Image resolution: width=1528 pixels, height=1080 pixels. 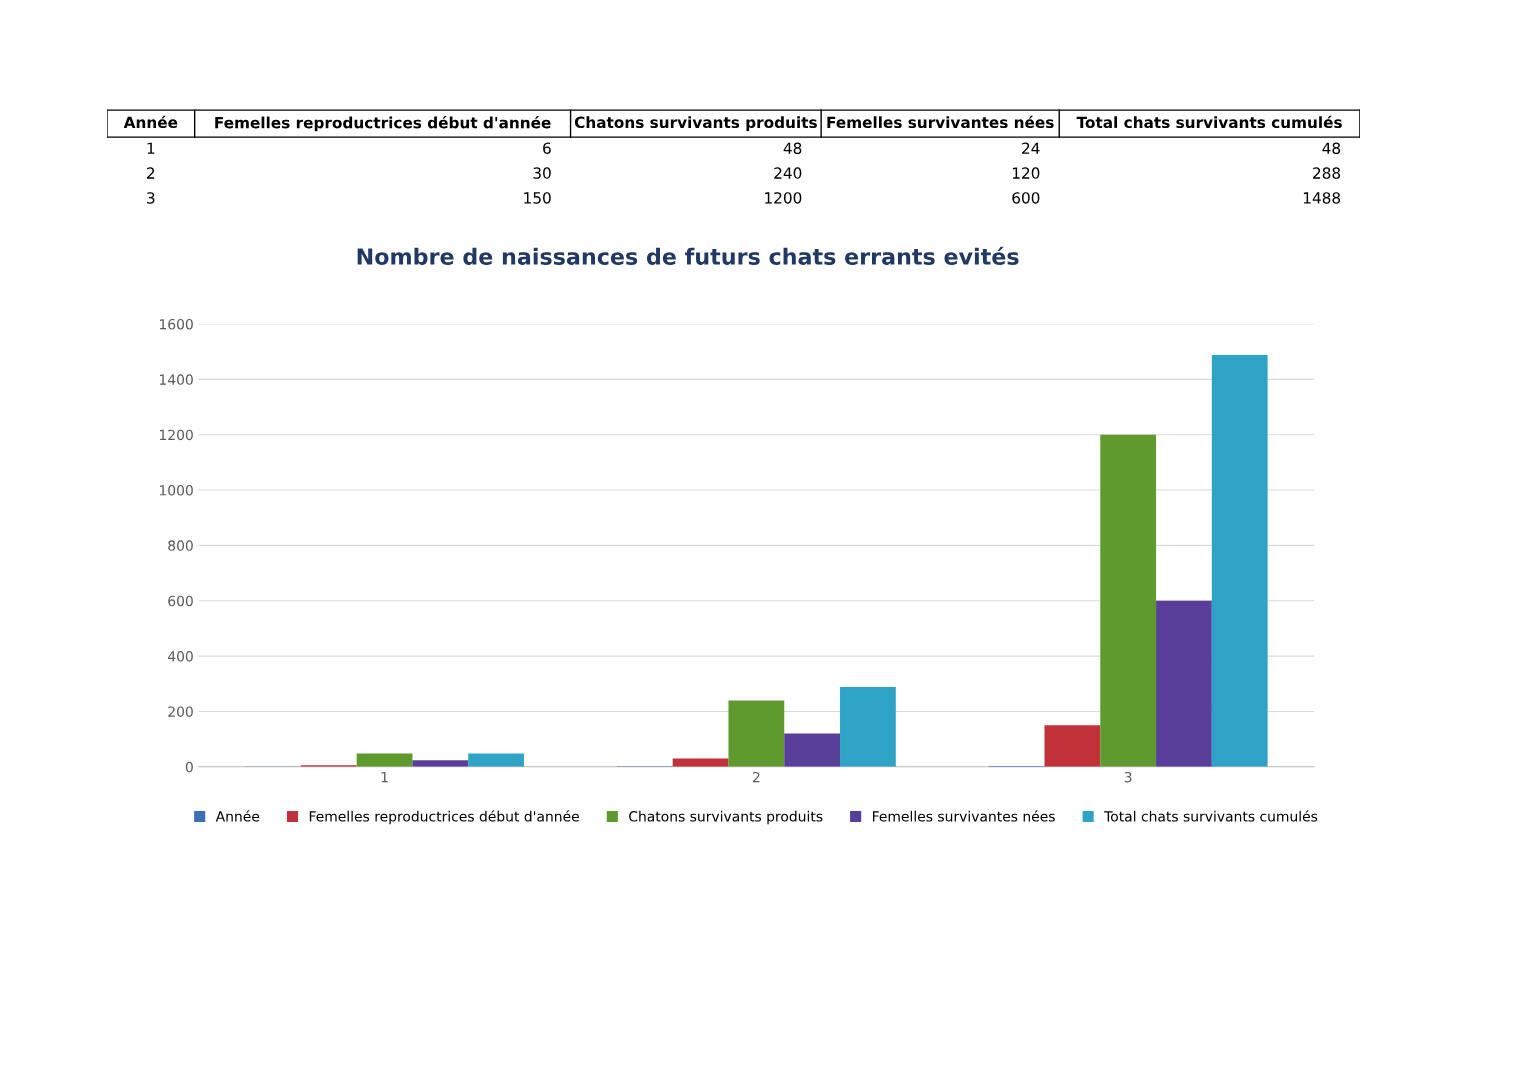 I want to click on y-tick-label: 1600, so click(x=176, y=324).